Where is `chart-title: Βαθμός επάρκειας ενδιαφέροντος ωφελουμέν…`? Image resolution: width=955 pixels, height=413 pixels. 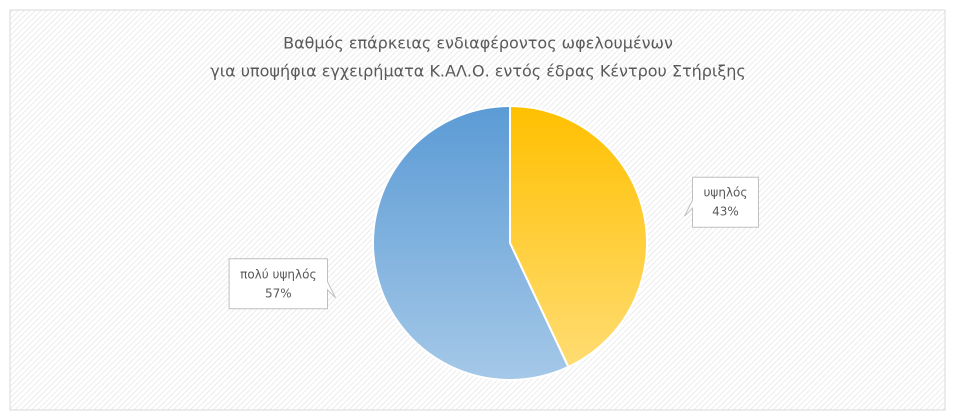
chart-title: Βαθμός επάρκειας ενδιαφέροντος ωφελουμέν… is located at coordinates (478, 43).